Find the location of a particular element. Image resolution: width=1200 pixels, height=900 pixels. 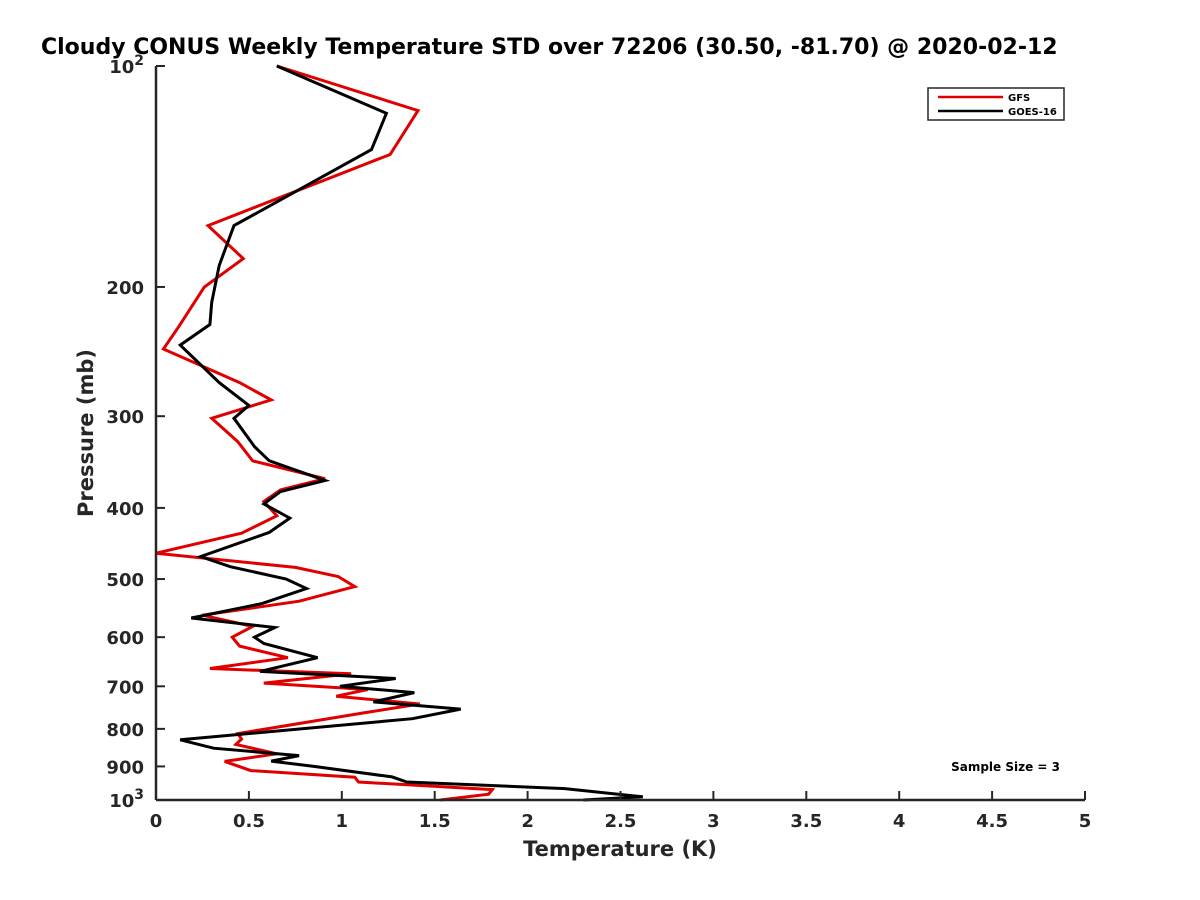

x-tick-label: 3.5 is located at coordinates (806, 821).